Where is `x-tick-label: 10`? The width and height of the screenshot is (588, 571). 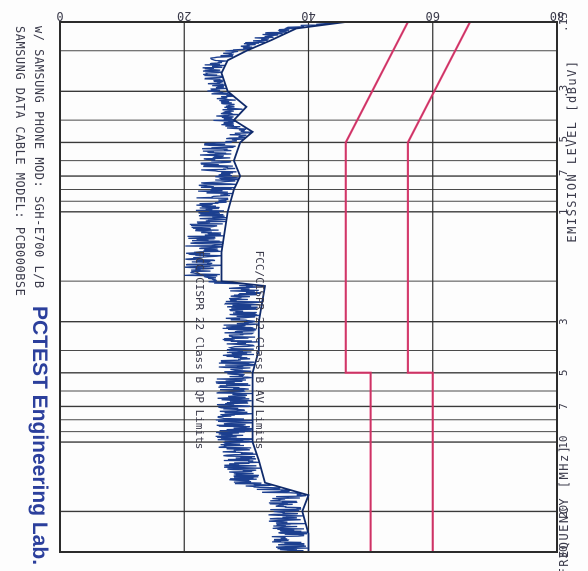
x-tick-label: 10 is located at coordinates (563, 441).